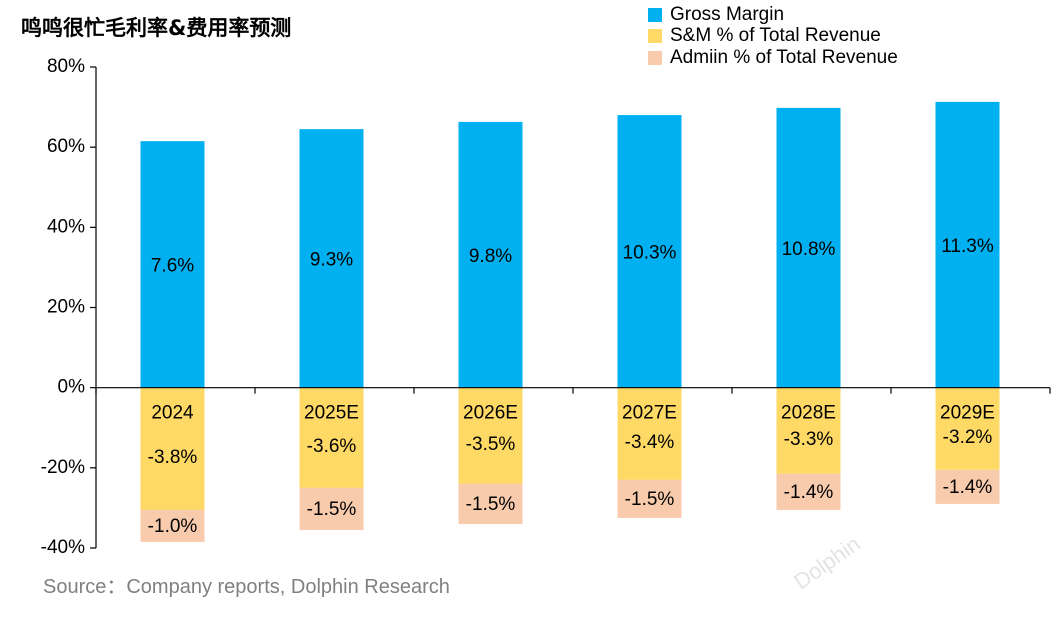 The image size is (1058, 634). What do you see at coordinates (649, 413) in the screenshot?
I see `x-tick-label-3: 2027E` at bounding box center [649, 413].